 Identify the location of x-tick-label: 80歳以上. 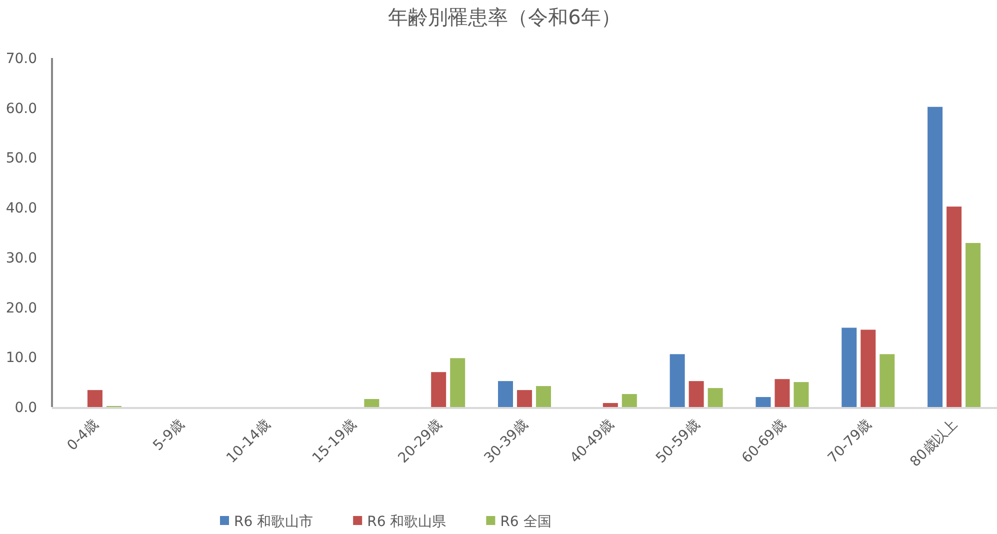
(934, 443).